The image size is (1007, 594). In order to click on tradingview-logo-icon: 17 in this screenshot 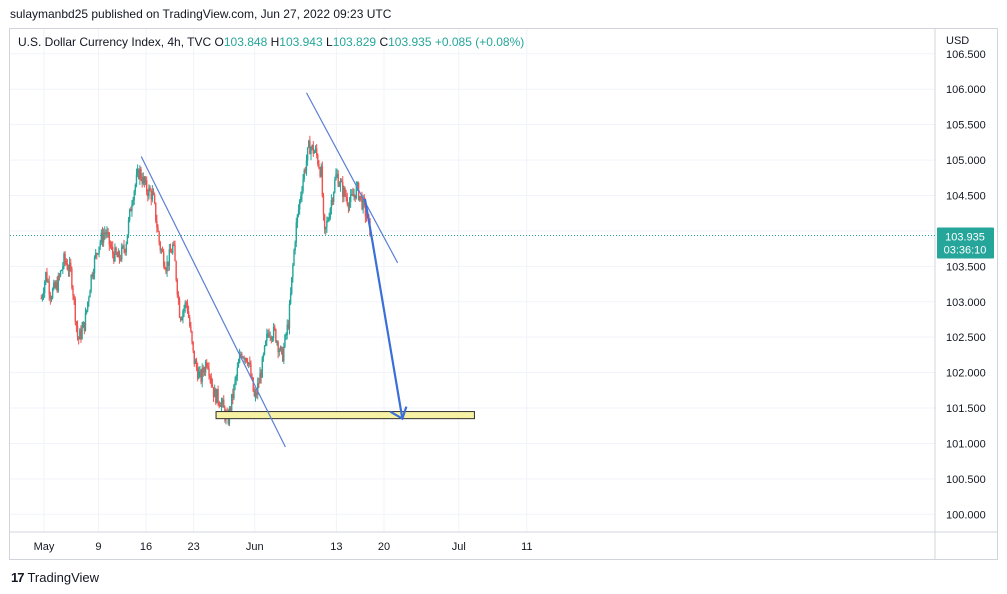, I will do `click(18, 577)`.